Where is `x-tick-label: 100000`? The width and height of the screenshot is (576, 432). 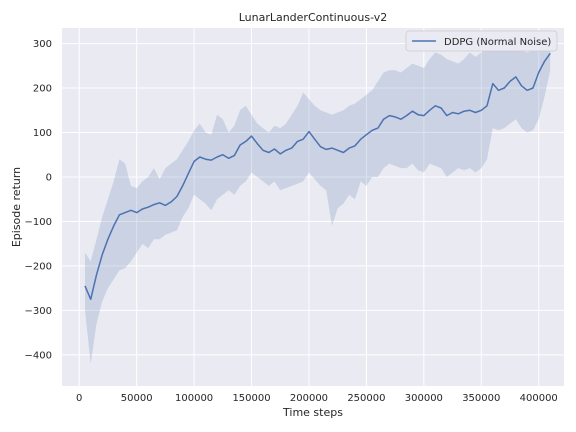 x-tick-label: 100000 is located at coordinates (194, 398).